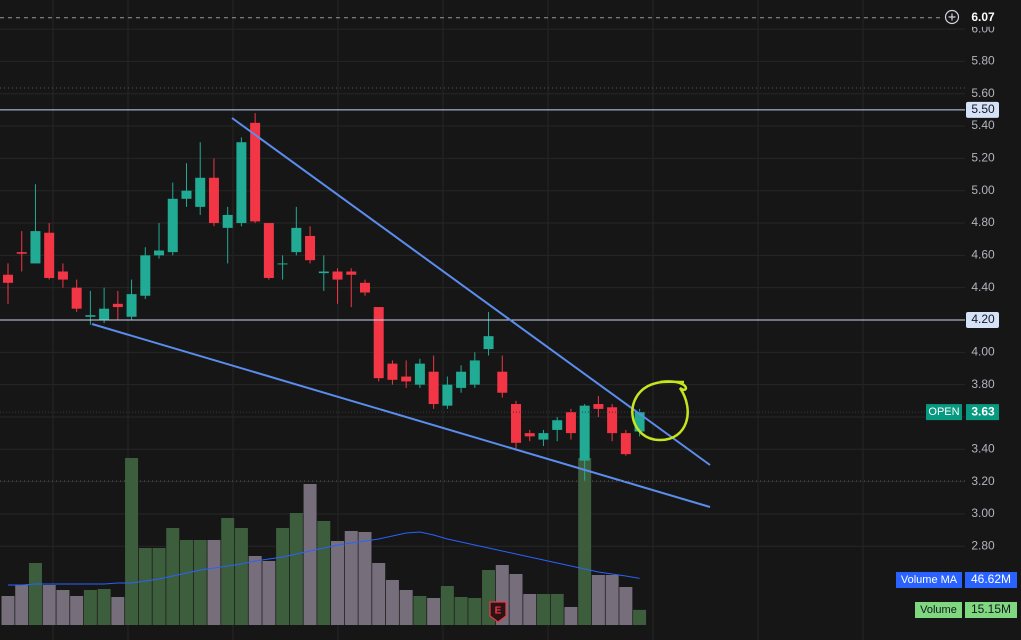 This screenshot has height=640, width=1021. What do you see at coordinates (991, 610) in the screenshot?
I see `volume-value-box` at bounding box center [991, 610].